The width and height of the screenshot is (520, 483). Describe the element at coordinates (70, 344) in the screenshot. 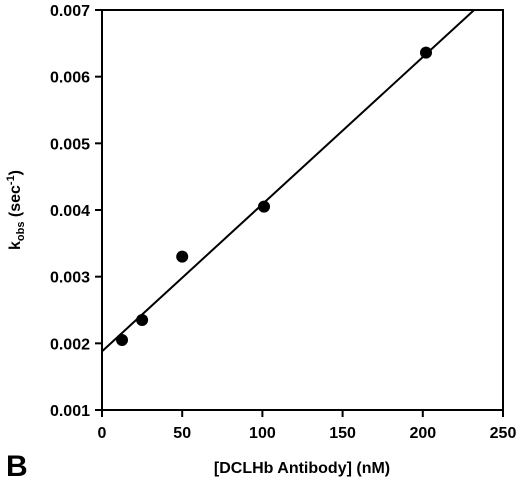

I see `y-tick-label: 0.002` at that location.